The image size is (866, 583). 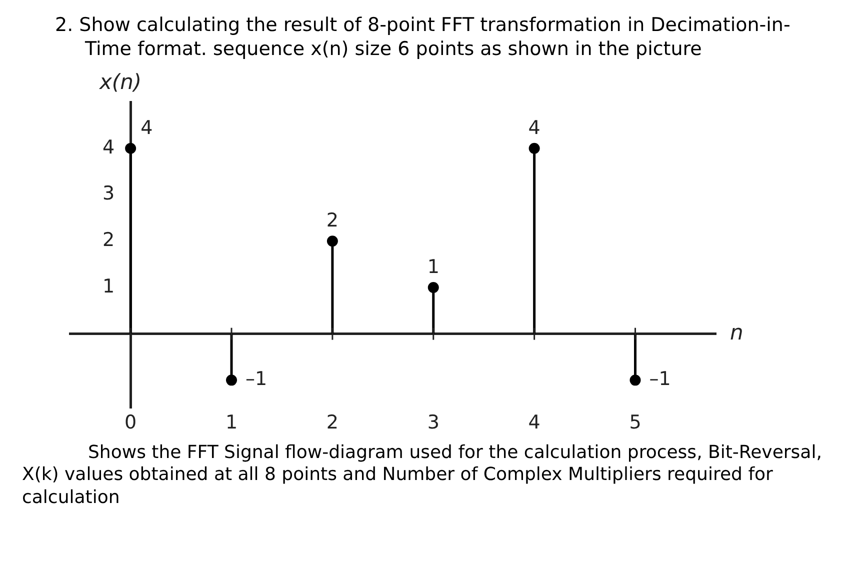 What do you see at coordinates (130, 421) in the screenshot?
I see `x-tick-label: 0` at bounding box center [130, 421].